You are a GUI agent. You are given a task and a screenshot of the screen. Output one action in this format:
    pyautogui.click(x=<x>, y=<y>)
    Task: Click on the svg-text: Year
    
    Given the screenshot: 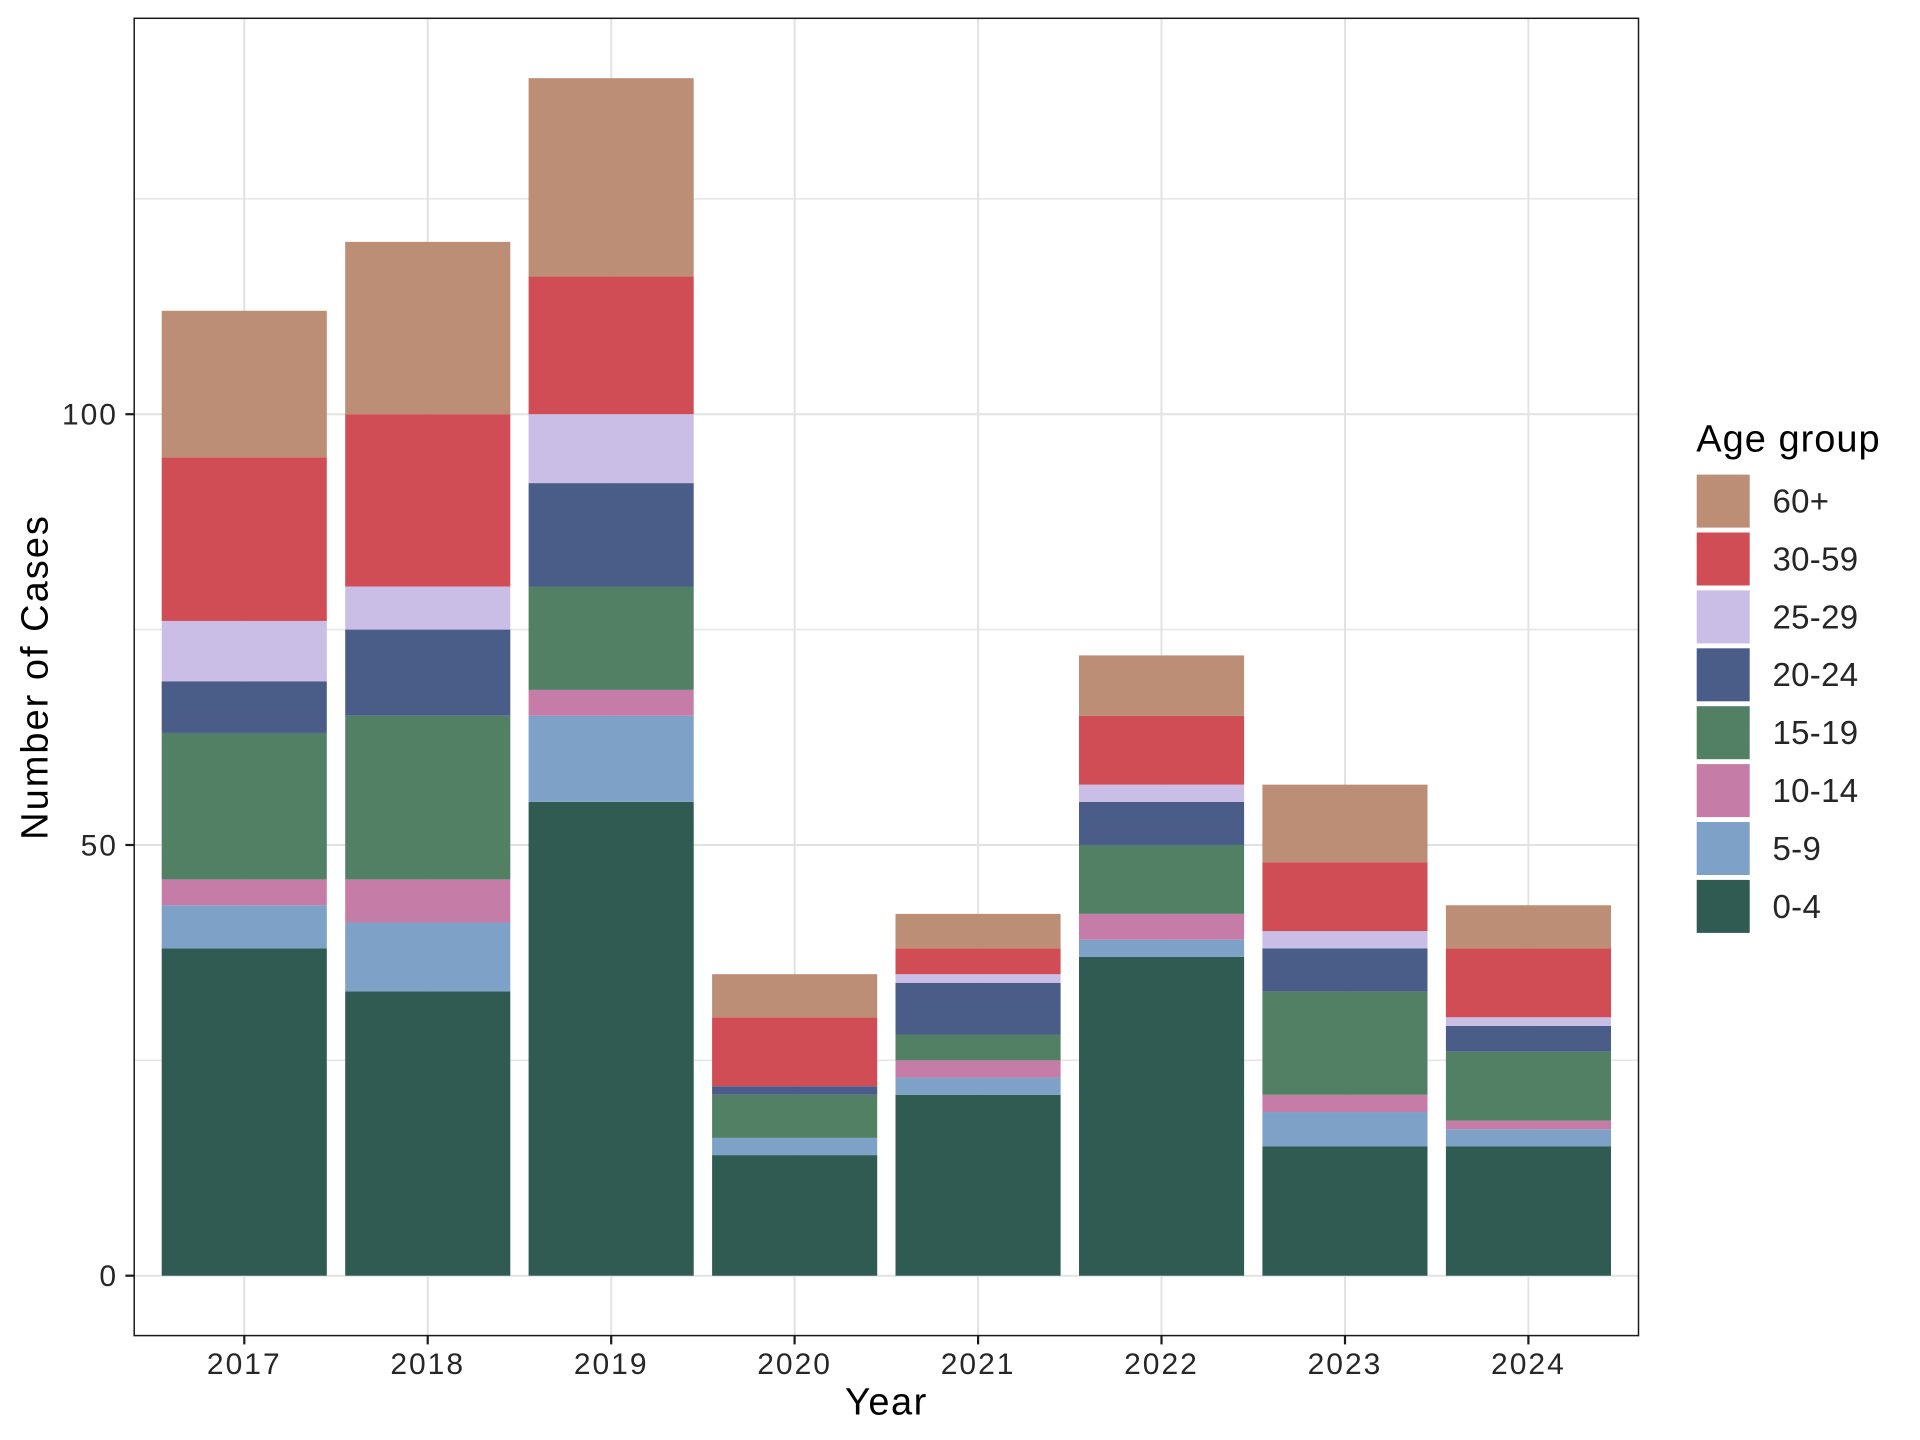 What is the action you would take?
    pyautogui.click(x=886, y=1403)
    